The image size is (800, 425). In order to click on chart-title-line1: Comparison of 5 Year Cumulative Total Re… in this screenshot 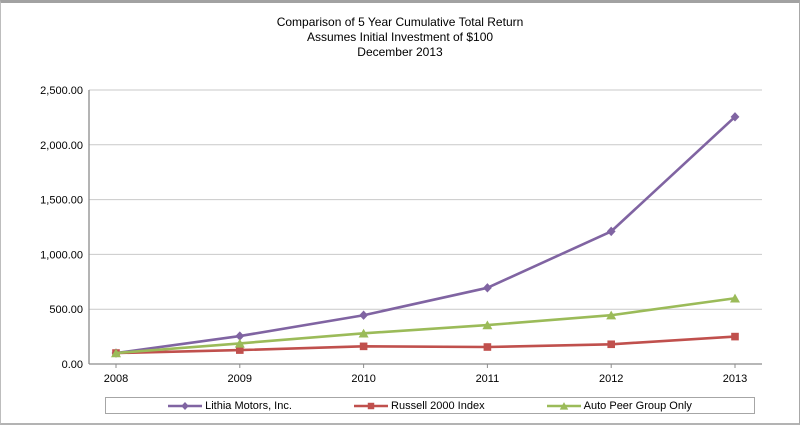, I will do `click(400, 22)`.